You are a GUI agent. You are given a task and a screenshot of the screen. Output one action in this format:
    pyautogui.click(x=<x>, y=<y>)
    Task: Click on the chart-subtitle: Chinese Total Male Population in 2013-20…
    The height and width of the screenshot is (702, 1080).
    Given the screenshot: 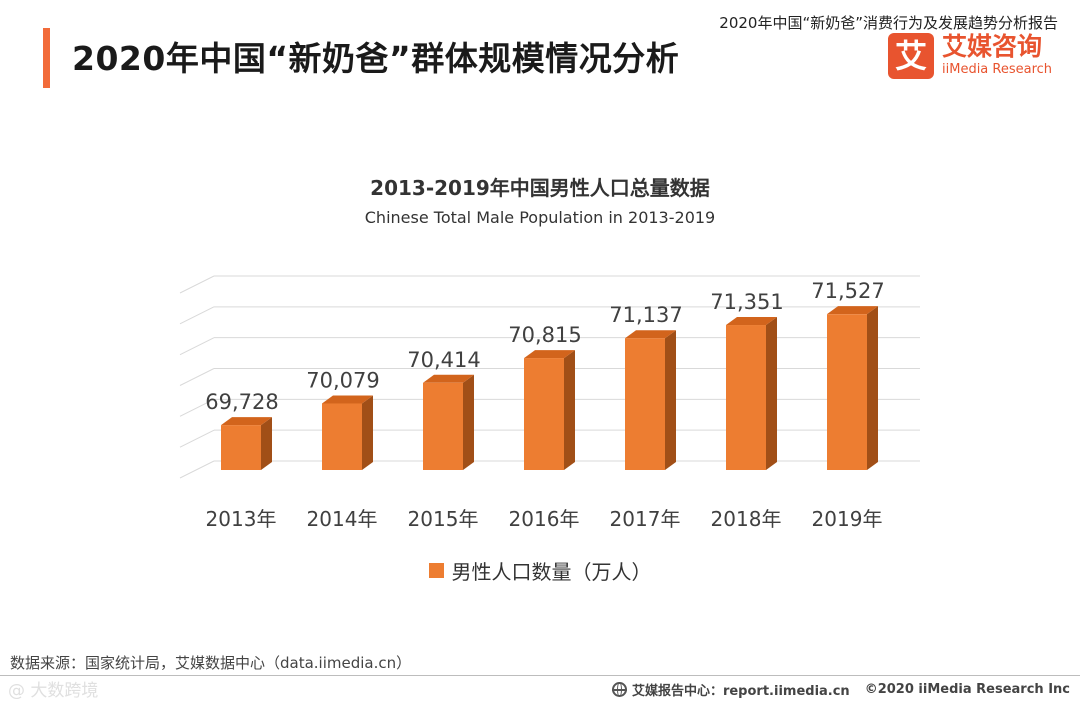 What is the action you would take?
    pyautogui.click(x=540, y=217)
    